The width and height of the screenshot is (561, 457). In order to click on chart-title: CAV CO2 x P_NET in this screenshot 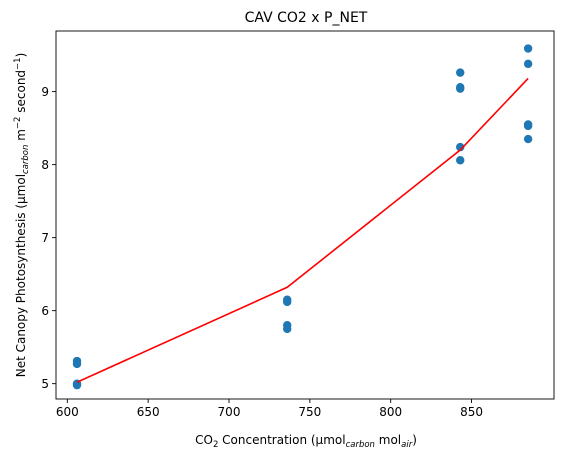, I will do `click(306, 18)`.